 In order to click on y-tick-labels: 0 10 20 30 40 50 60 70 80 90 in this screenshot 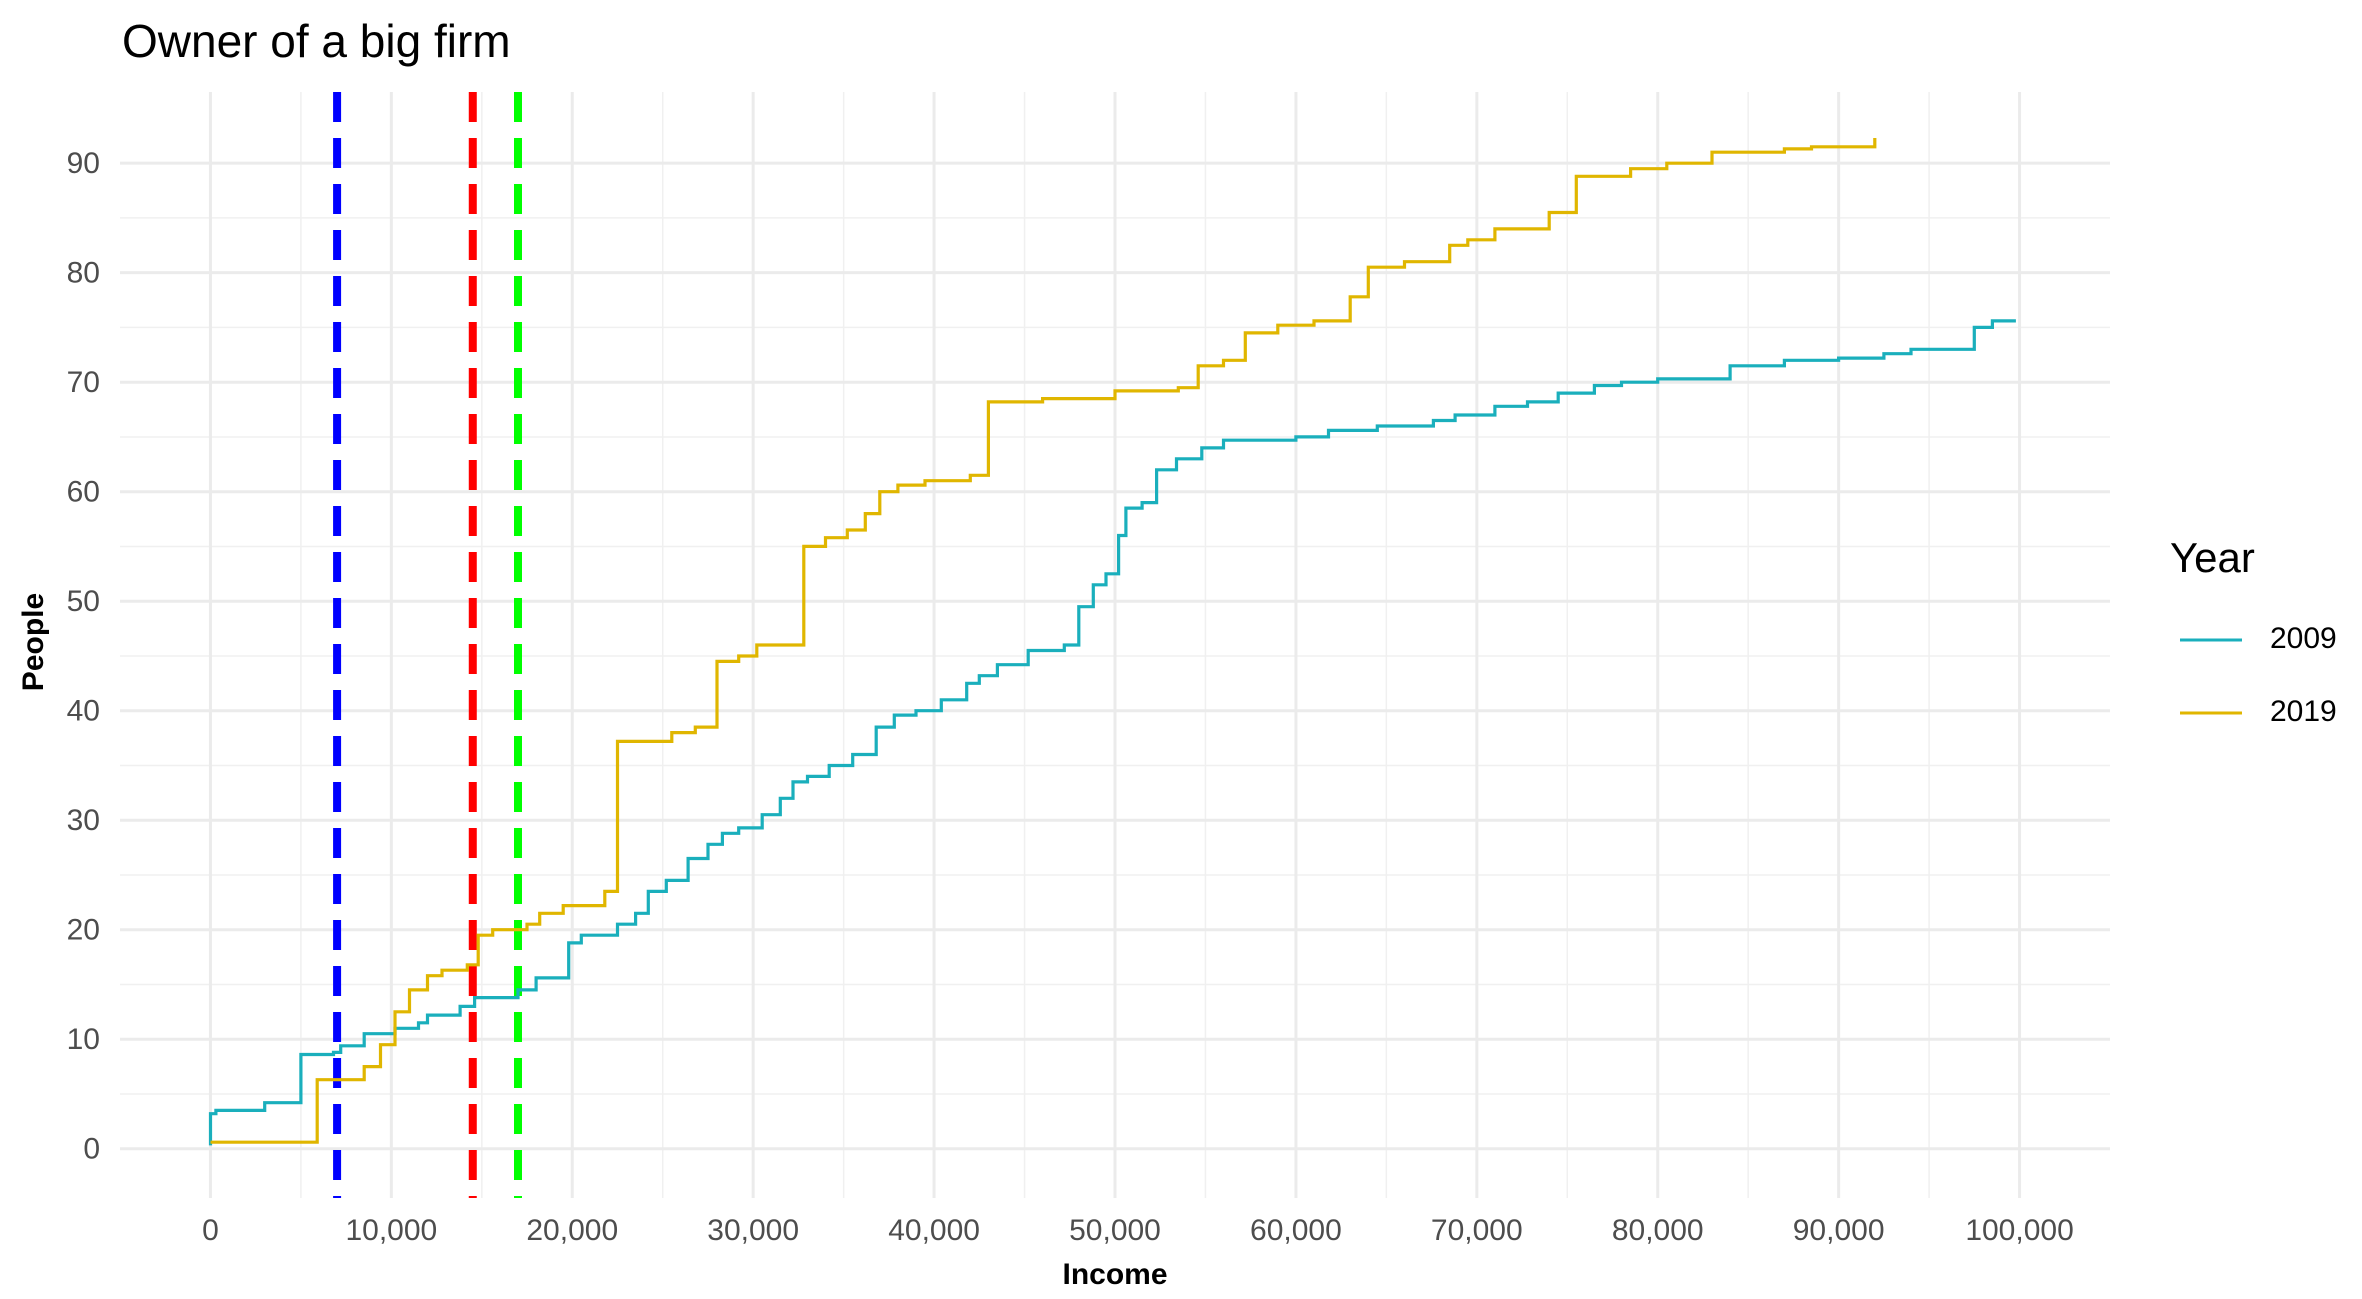, I will do `click(83, 656)`.